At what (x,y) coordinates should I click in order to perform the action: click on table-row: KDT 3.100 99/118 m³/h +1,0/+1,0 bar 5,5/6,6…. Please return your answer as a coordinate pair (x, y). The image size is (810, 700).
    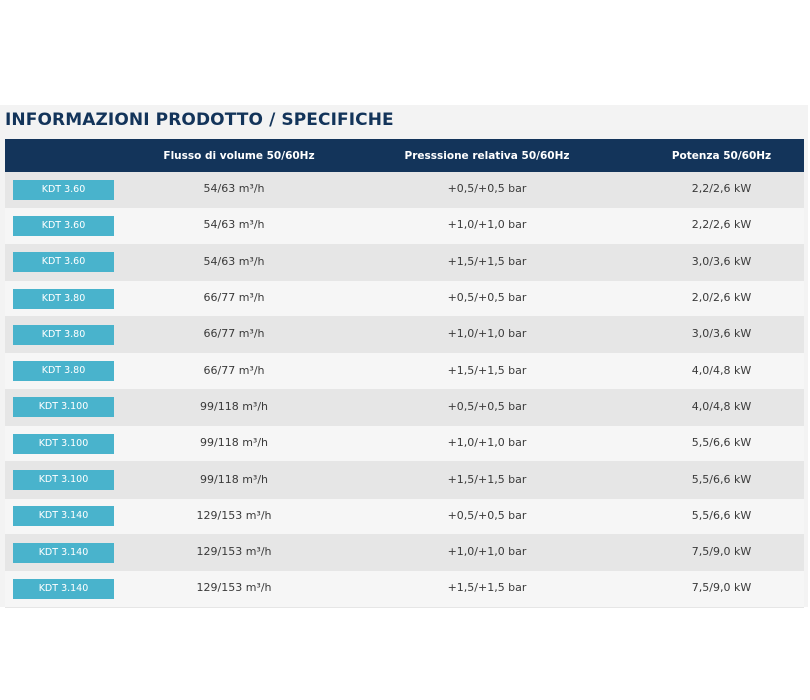
    Looking at the image, I should click on (404, 444).